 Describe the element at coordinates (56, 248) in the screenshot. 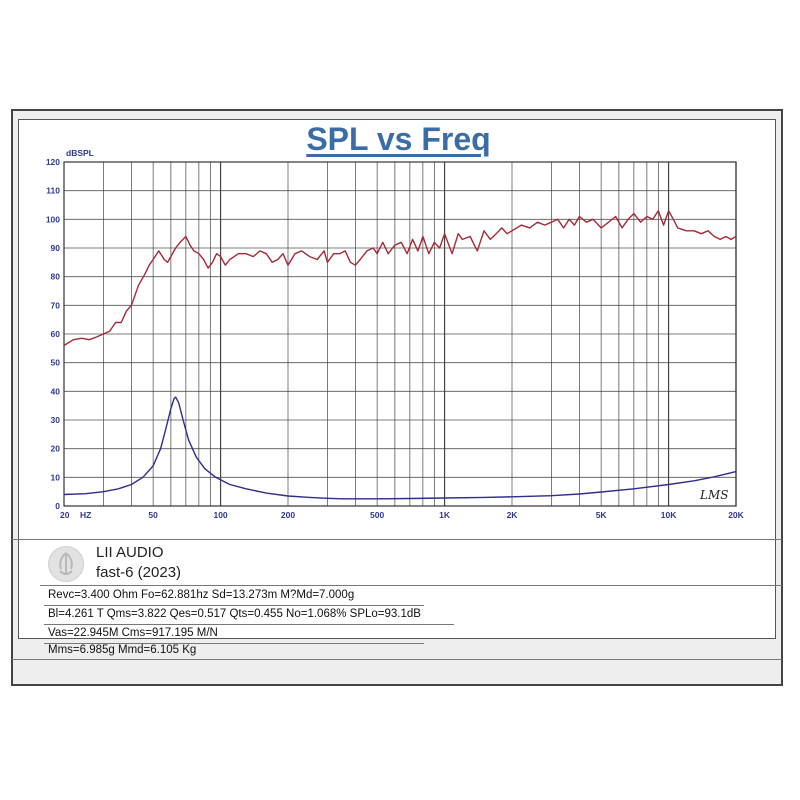

I see `y-tick-label: 90` at that location.